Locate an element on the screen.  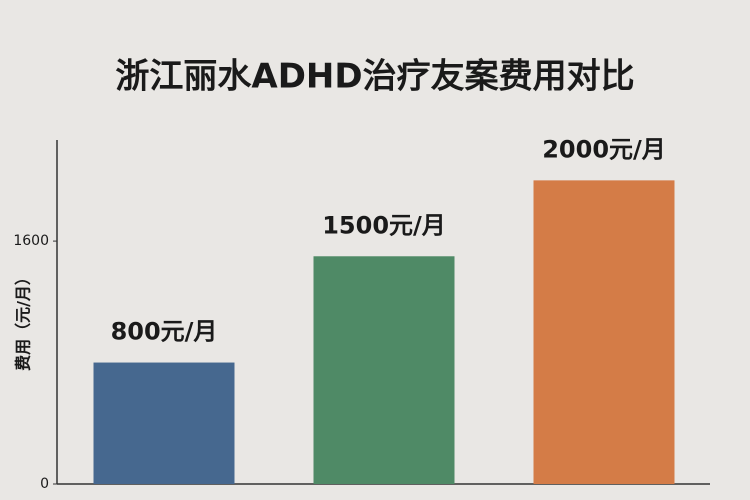
y-tick-label: 1600 is located at coordinates (31, 241).